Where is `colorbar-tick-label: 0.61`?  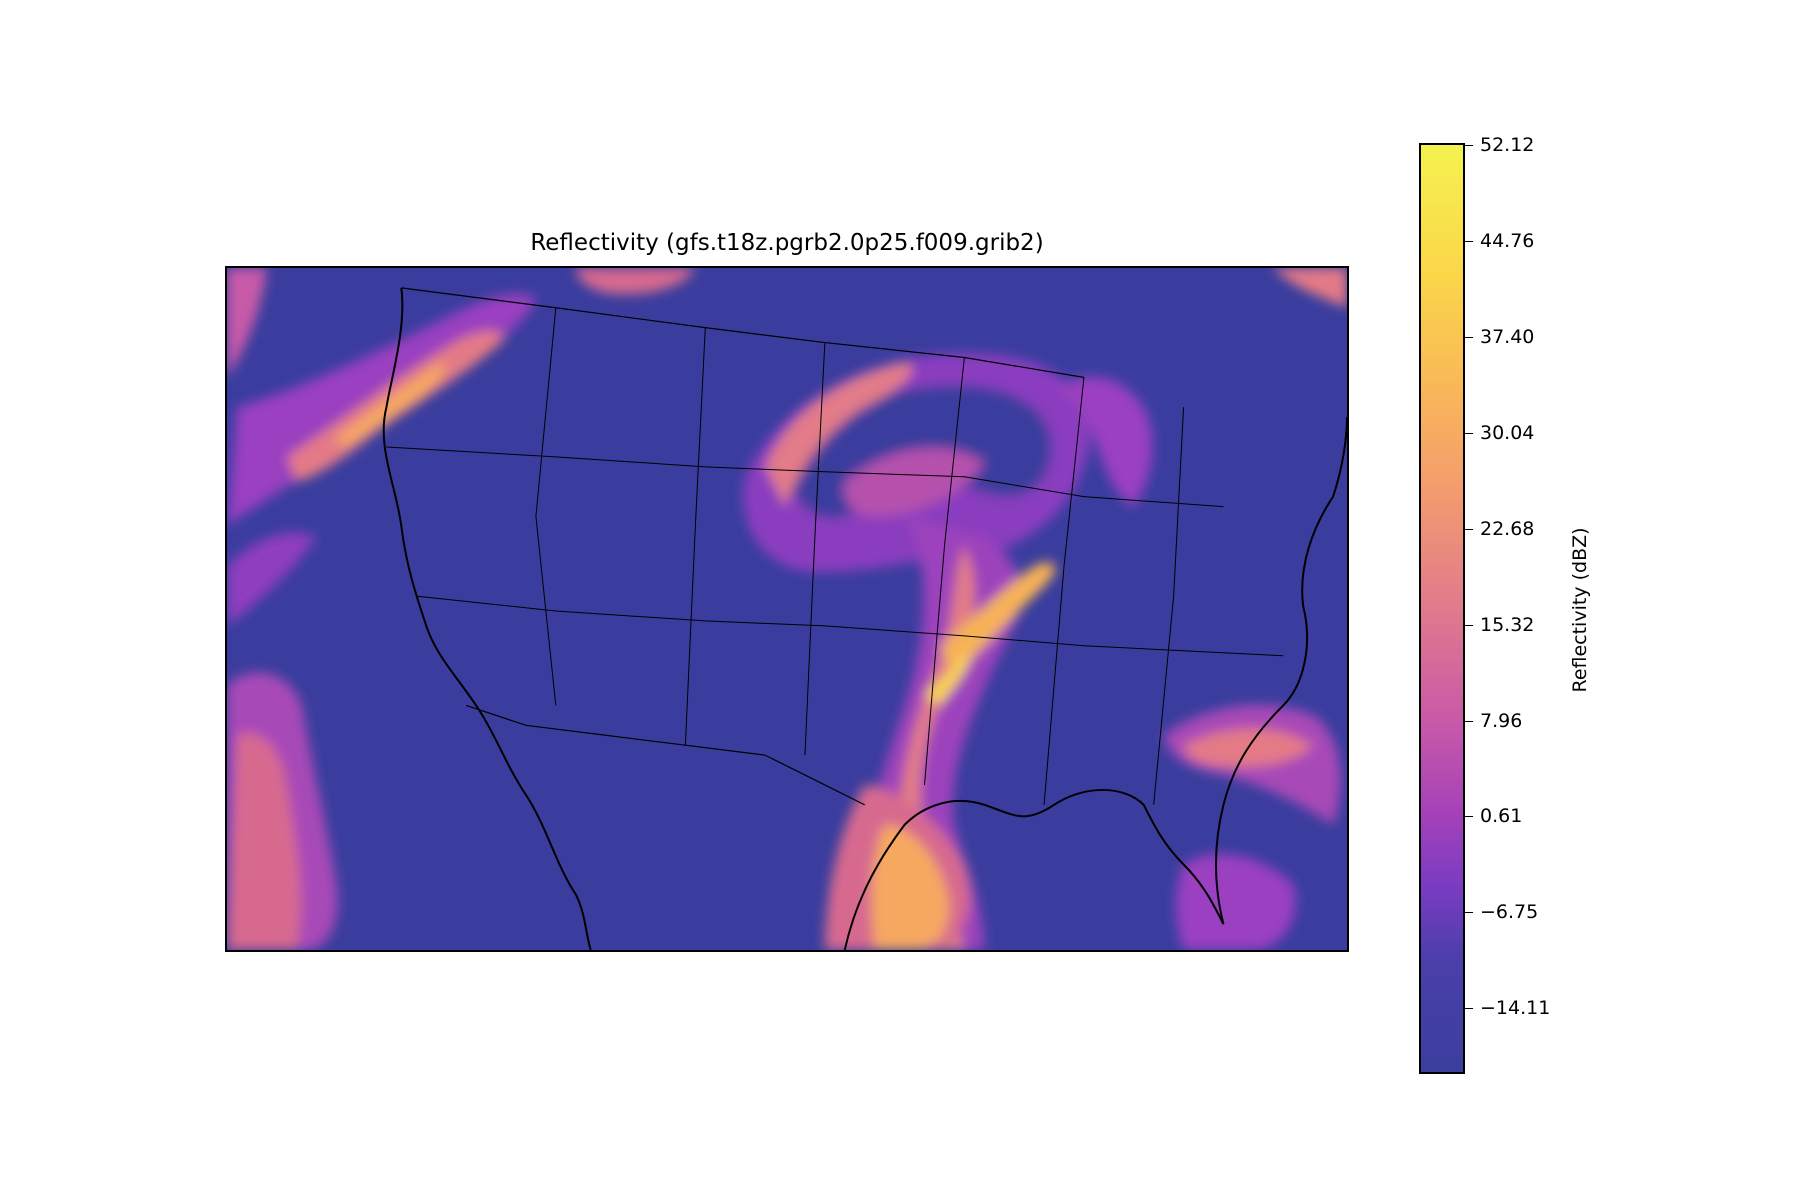
colorbar-tick-label: 0.61 is located at coordinates (1501, 816).